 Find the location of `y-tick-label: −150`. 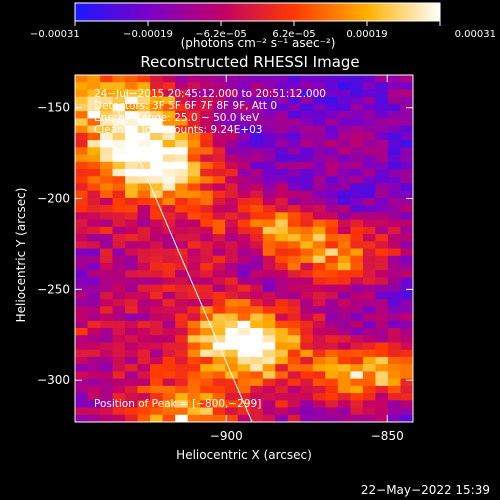

y-tick-label: −150 is located at coordinates (53, 108).